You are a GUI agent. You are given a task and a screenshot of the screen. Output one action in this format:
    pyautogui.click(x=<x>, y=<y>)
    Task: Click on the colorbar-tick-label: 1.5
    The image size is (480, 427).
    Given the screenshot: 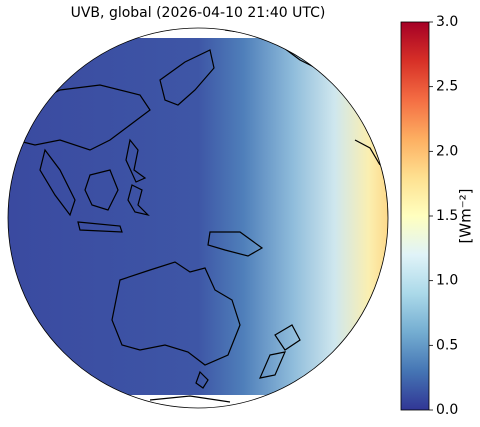 What is the action you would take?
    pyautogui.click(x=447, y=216)
    